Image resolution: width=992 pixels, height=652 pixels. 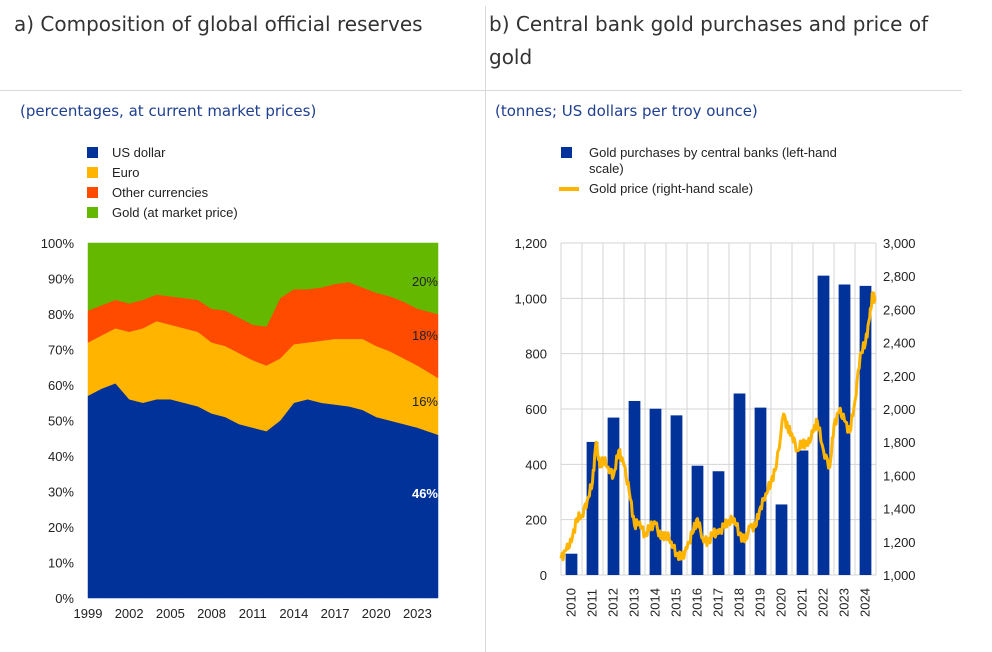 What do you see at coordinates (899, 309) in the screenshot?
I see `y-right-tick-label-b: 2,600` at bounding box center [899, 309].